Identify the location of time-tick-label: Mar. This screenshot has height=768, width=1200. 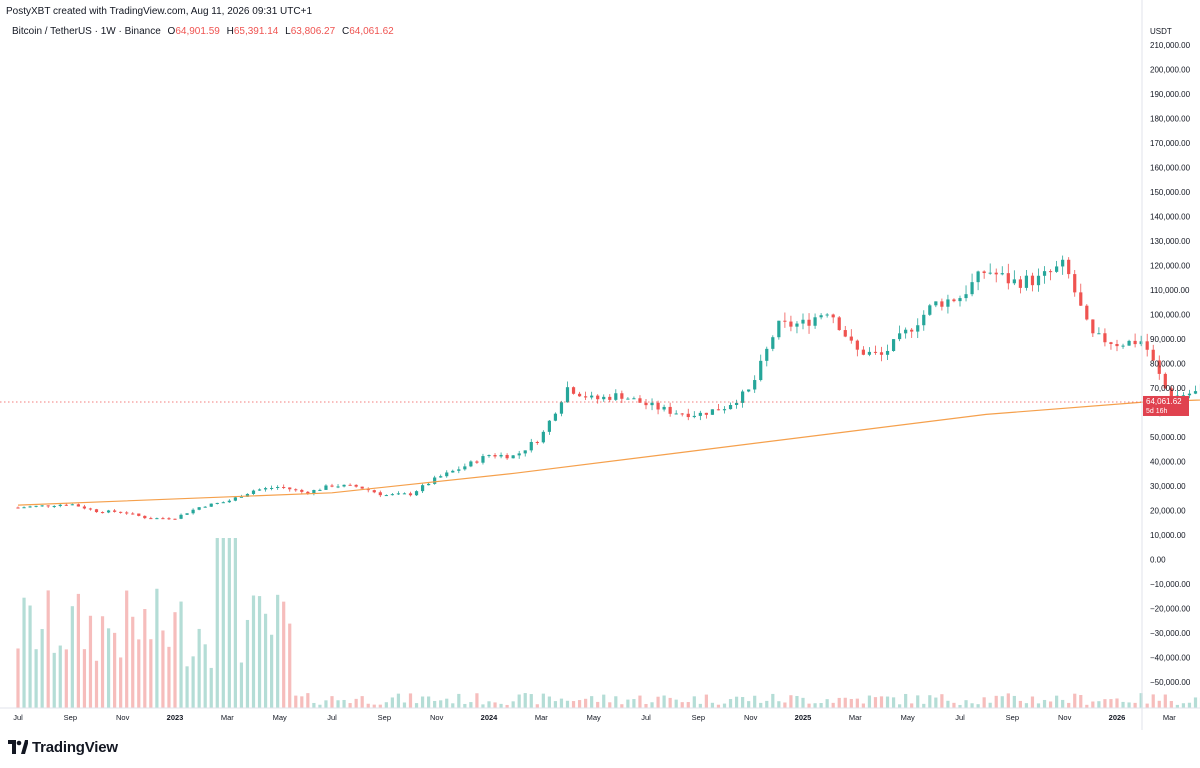
(855, 717).